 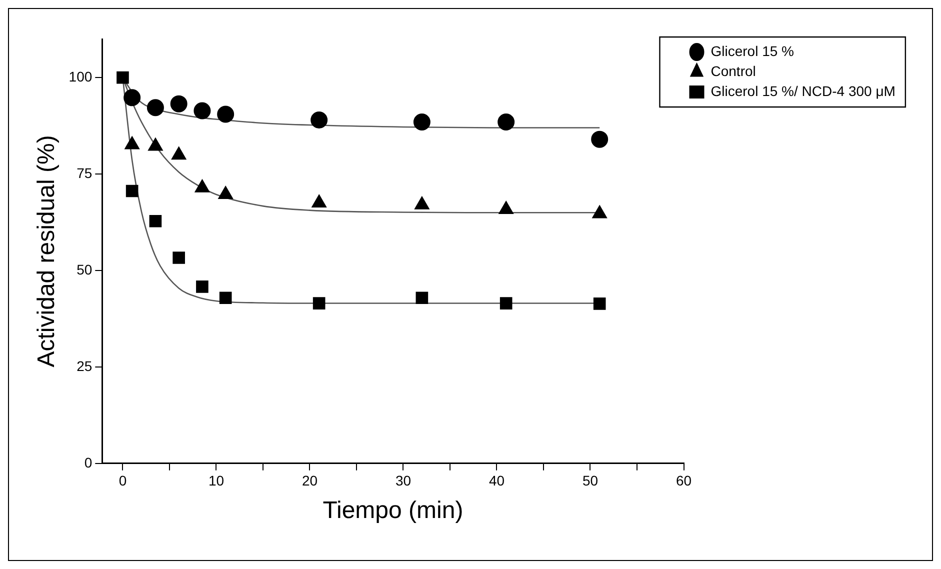 I want to click on x-tick-label: 0, so click(x=122, y=480).